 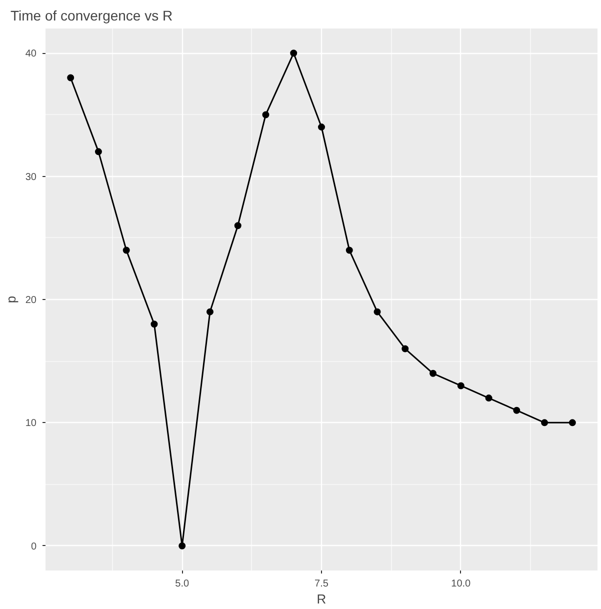 I want to click on x-tick-label: 10.0, so click(x=461, y=584).